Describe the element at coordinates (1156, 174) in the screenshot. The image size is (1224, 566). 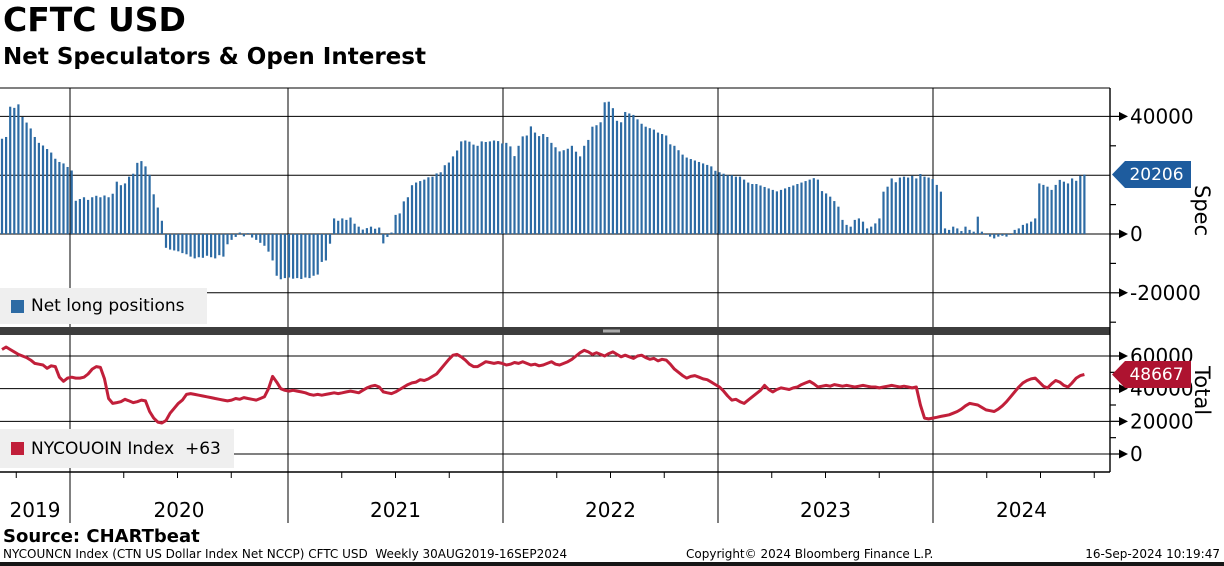
I see `spec-last-value: 20206` at that location.